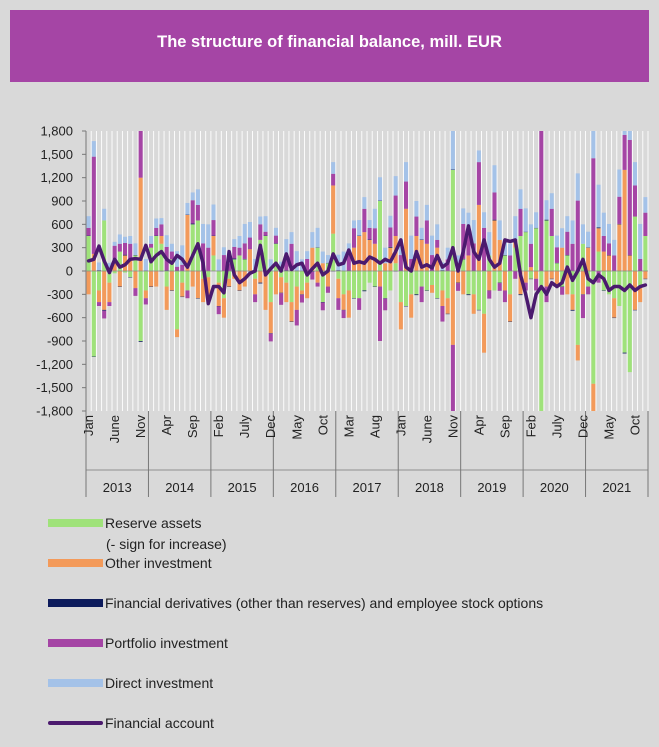 The height and width of the screenshot is (747, 659). I want to click on year-label: 2020, so click(554, 487).